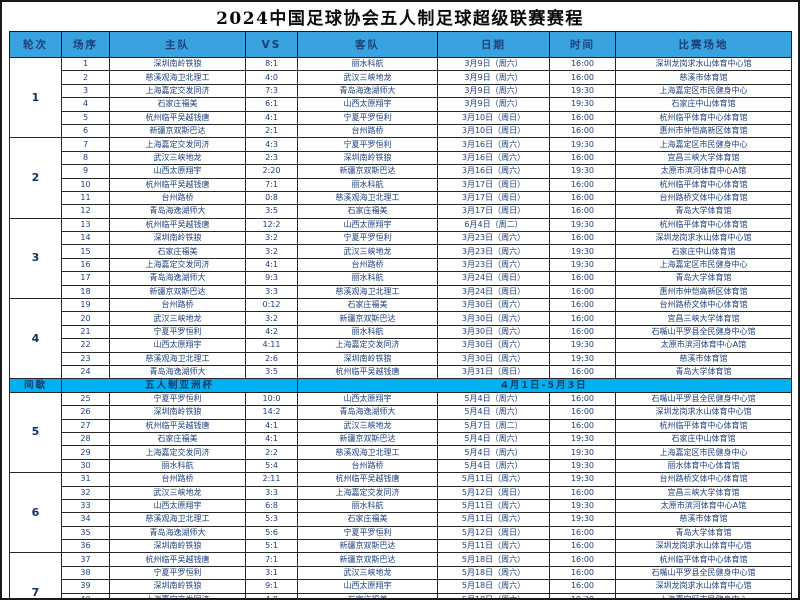 Image resolution: width=800 pixels, height=600 pixels. What do you see at coordinates (401, 211) in the screenshot?
I see `table-row: 12 青岛海逸湖师大 3:5 石家庄福美 3月17日（周日） 16:00 青岛大学体育馆` at bounding box center [401, 211].